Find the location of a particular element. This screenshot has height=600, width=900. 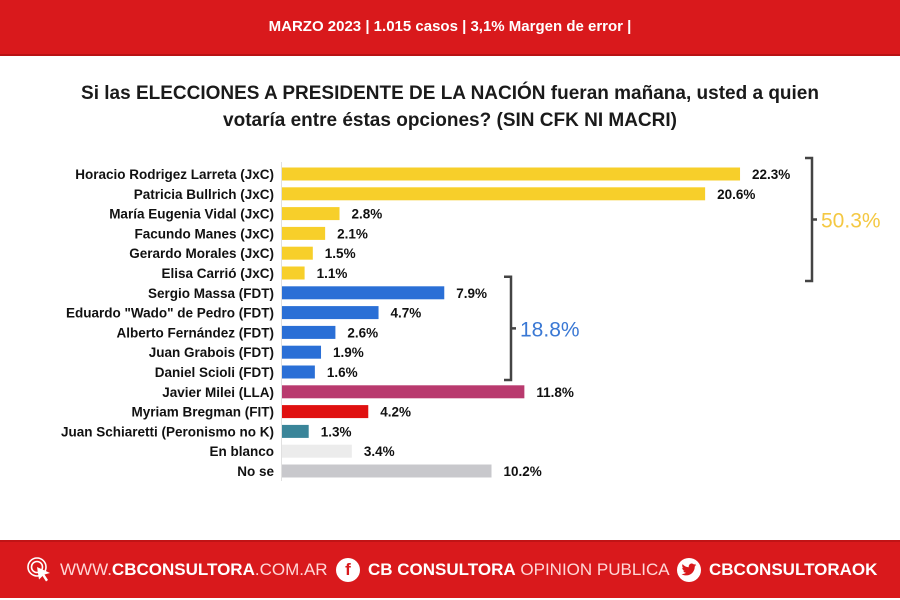

website-domain: CBCONSULTORA is located at coordinates (183, 569).